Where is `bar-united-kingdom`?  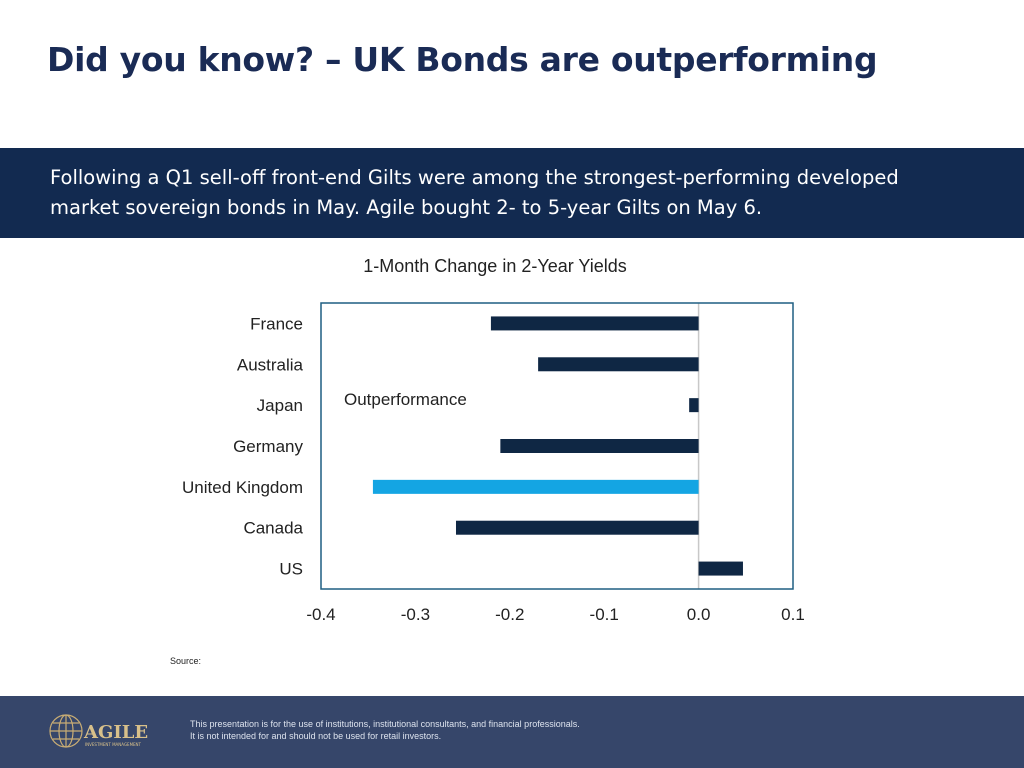 bar-united-kingdom is located at coordinates (535, 486).